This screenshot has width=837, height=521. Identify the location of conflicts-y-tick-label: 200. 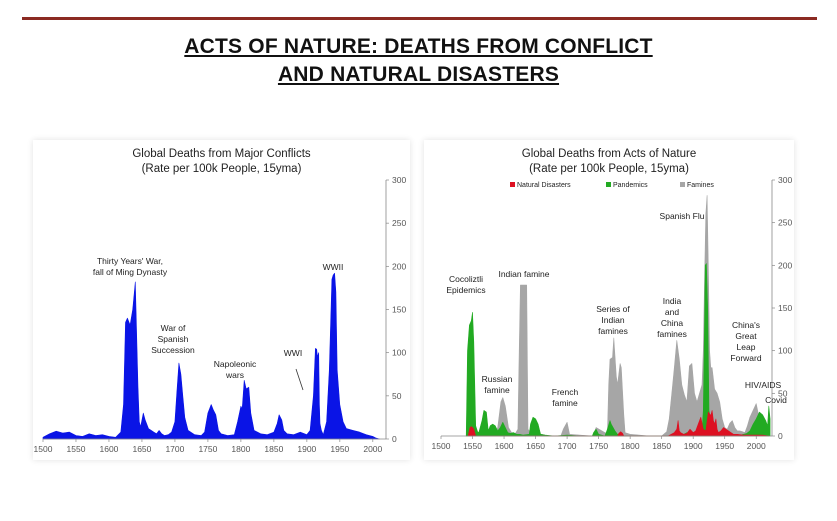
(399, 266).